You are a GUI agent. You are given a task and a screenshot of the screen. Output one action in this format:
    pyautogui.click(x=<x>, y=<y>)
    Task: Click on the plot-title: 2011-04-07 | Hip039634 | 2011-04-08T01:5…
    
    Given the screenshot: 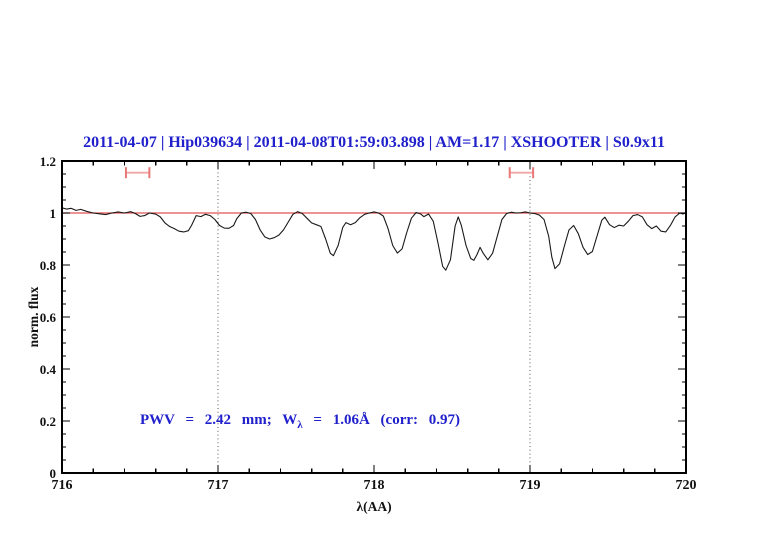 What is the action you would take?
    pyautogui.click(x=374, y=142)
    